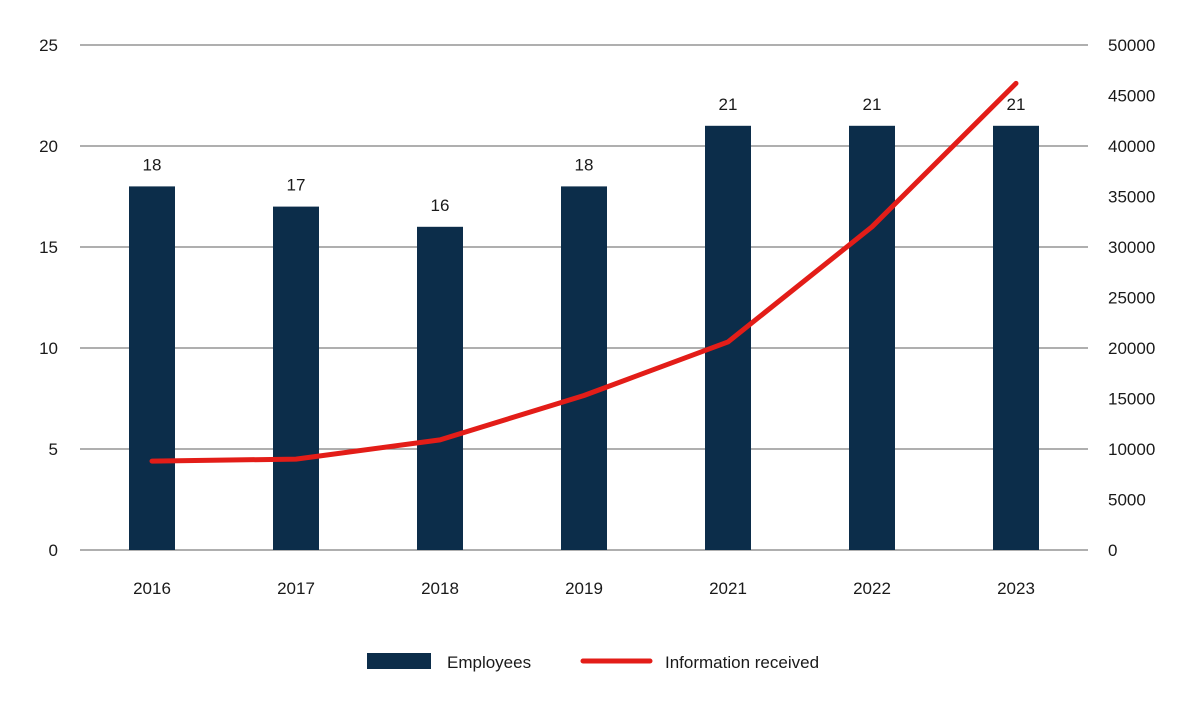 This screenshot has height=713, width=1198. I want to click on x-tick-label: 2023, so click(1016, 588).